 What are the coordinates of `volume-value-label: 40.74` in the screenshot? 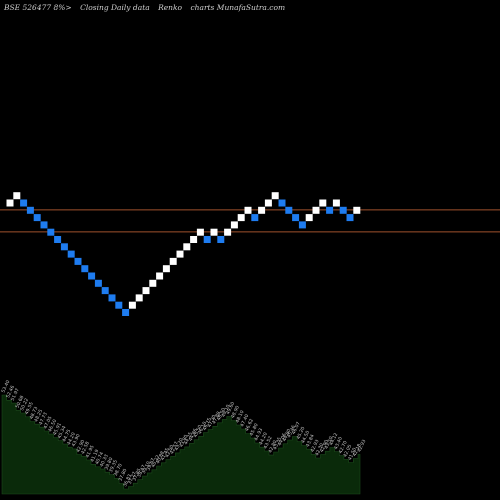 It's located at (99, 458).